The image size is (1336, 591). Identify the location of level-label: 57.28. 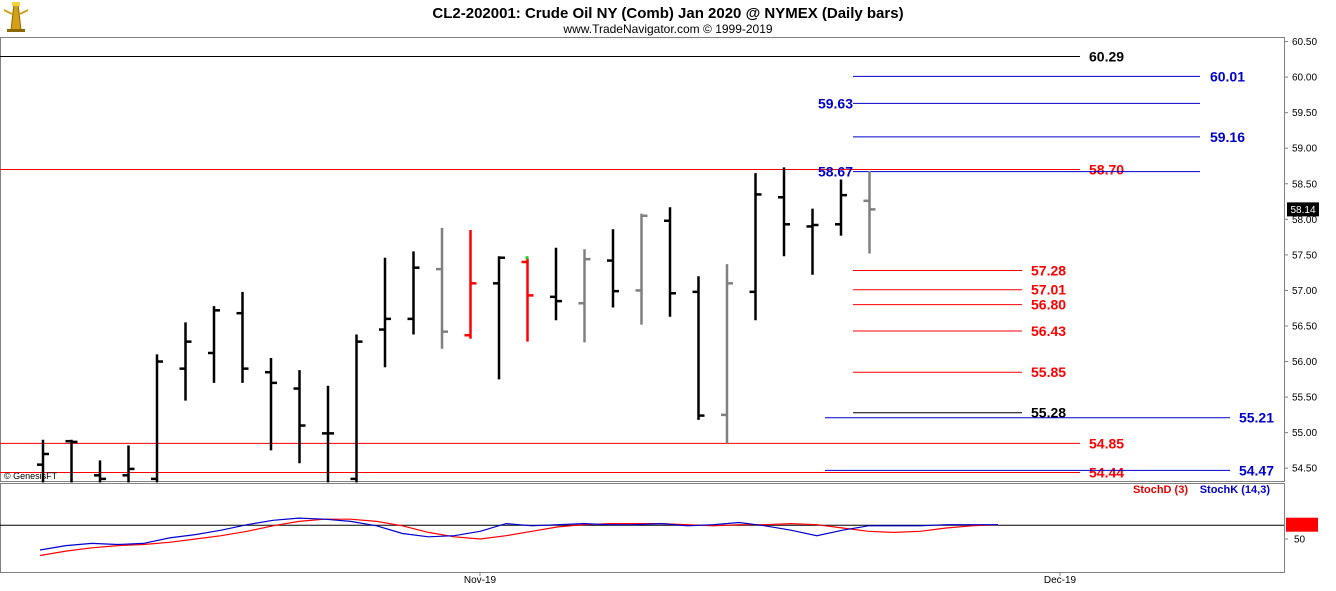
(1048, 271).